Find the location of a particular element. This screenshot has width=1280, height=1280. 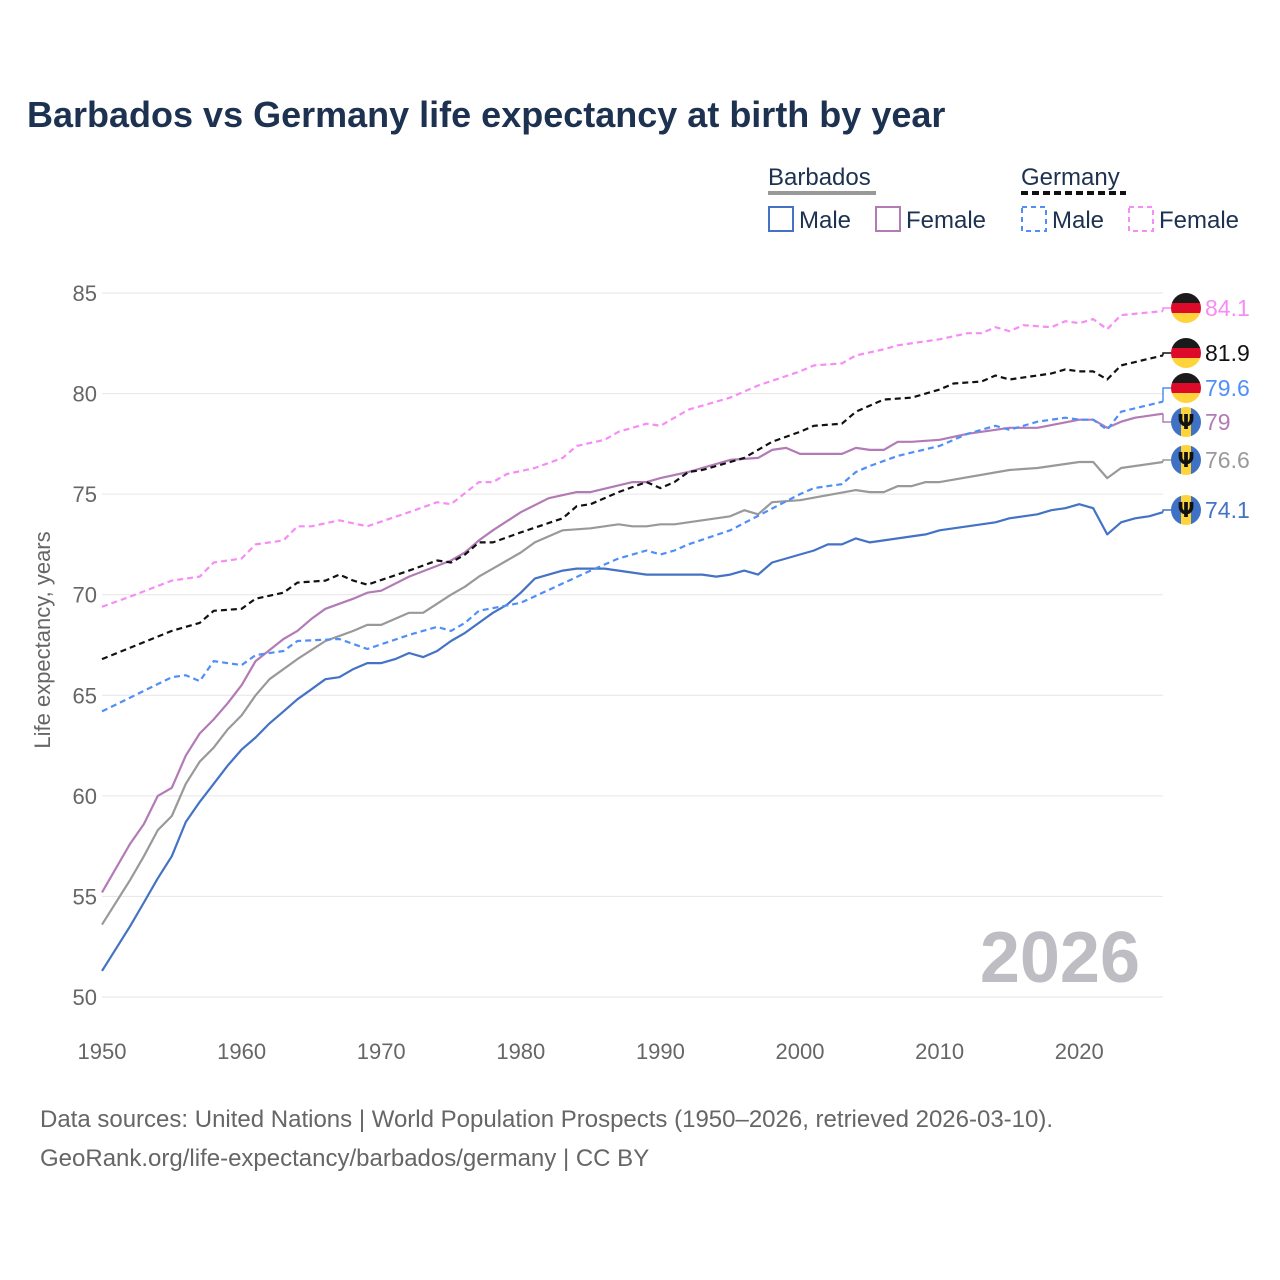

x-tick-label: 1990 is located at coordinates (660, 1051).